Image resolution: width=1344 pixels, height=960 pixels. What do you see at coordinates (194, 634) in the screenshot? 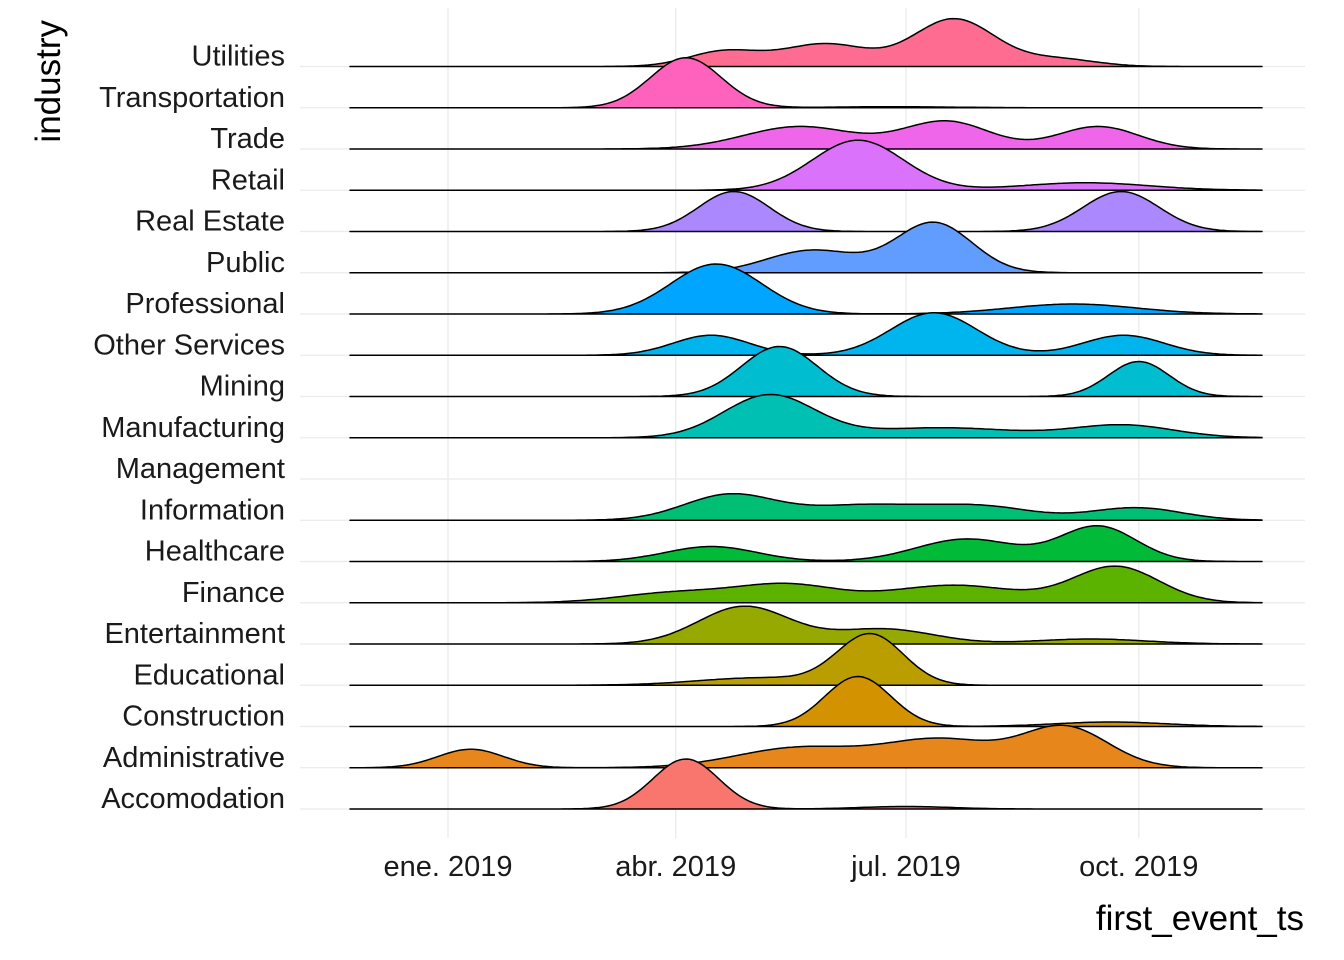
I see `category-label: Entertainment` at bounding box center [194, 634].